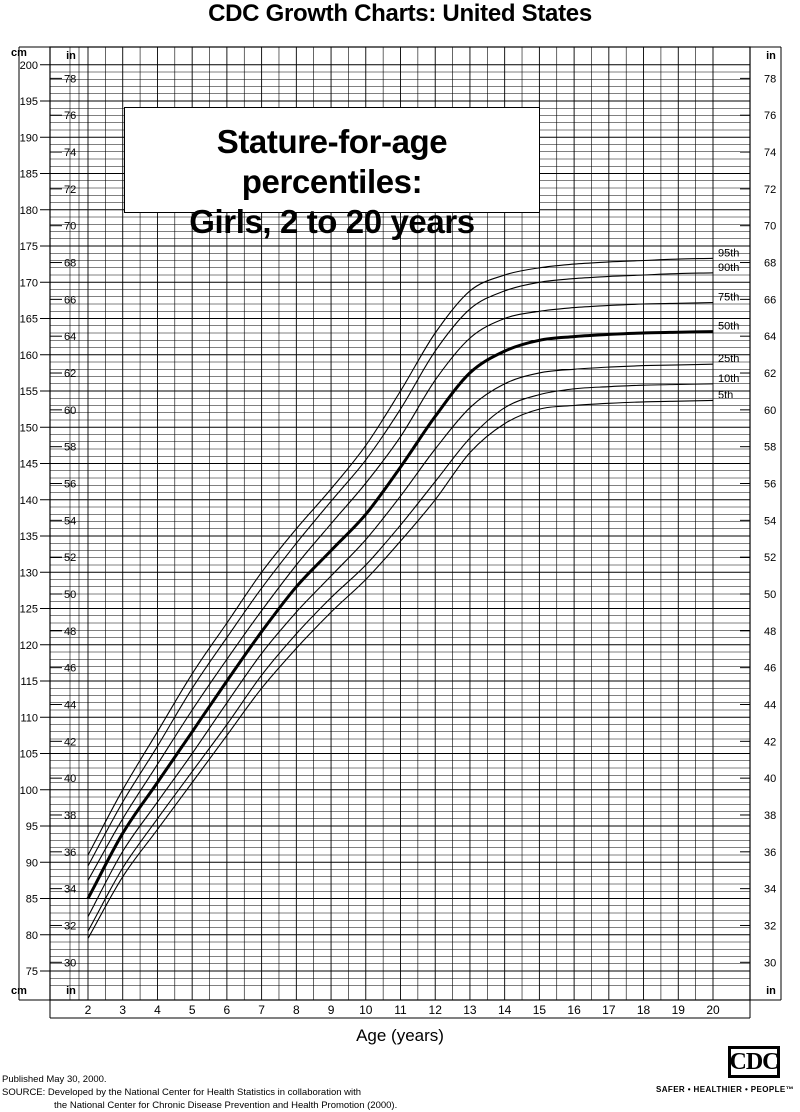 This screenshot has width=800, height=1112. What do you see at coordinates (29, 573) in the screenshot?
I see `cm-tick-label: 130` at bounding box center [29, 573].